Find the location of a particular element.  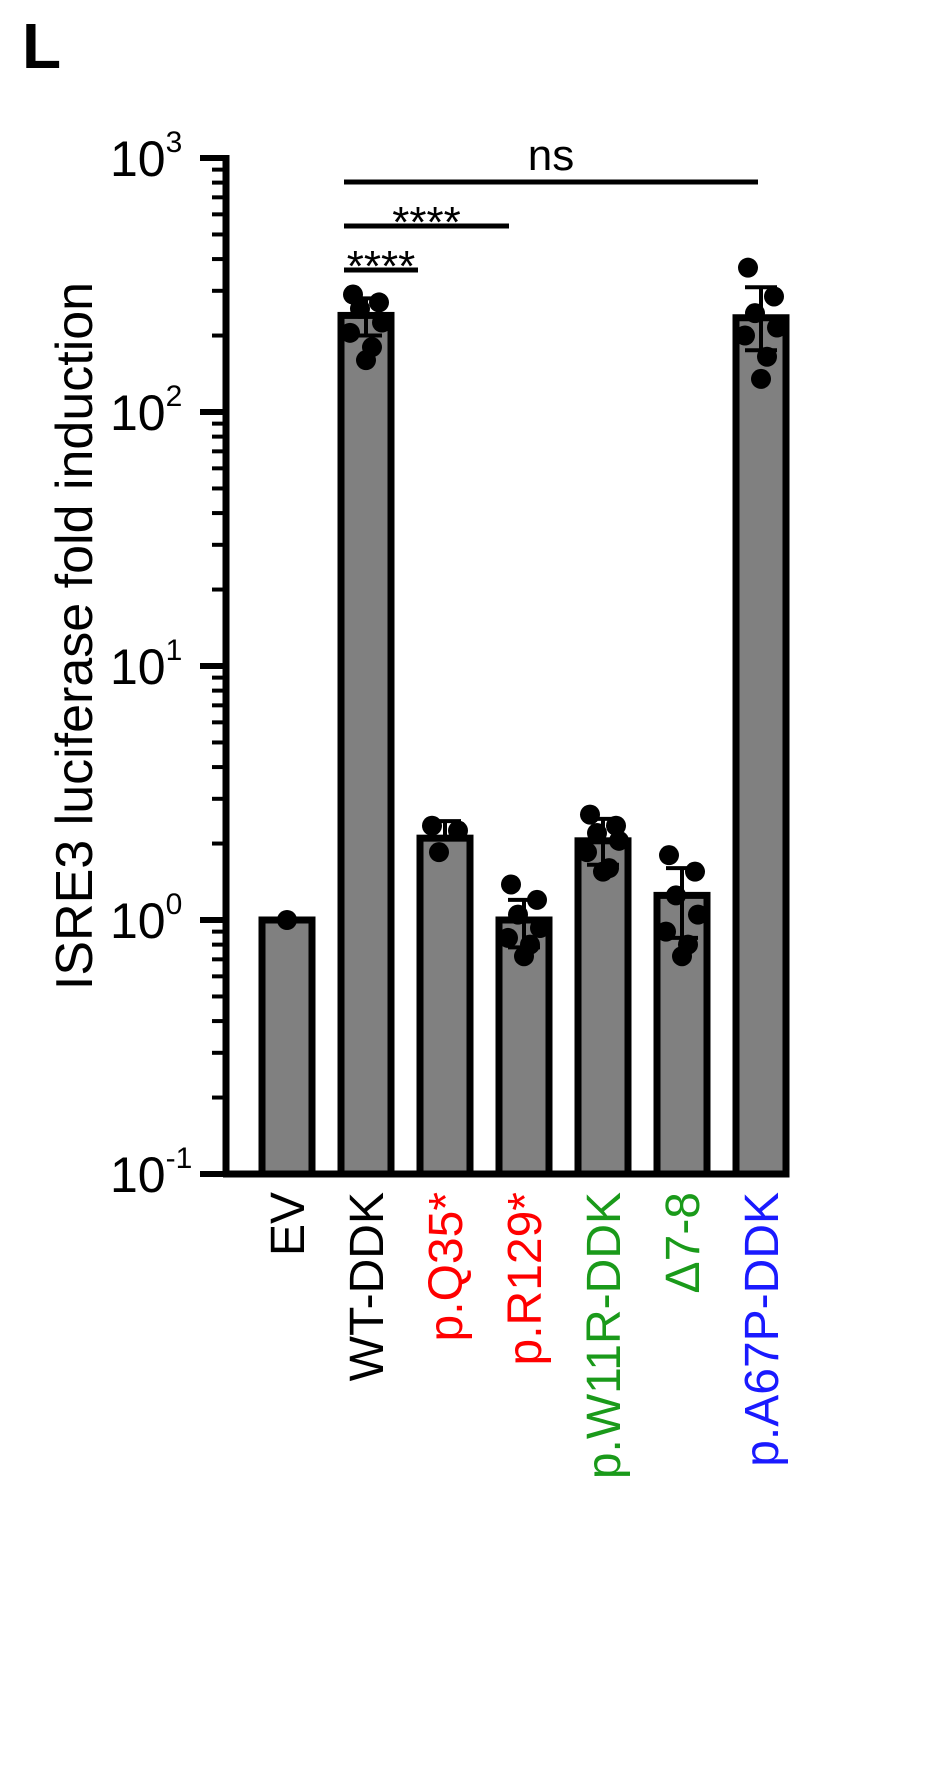

significance-label: ns is located at coordinates (551, 155).